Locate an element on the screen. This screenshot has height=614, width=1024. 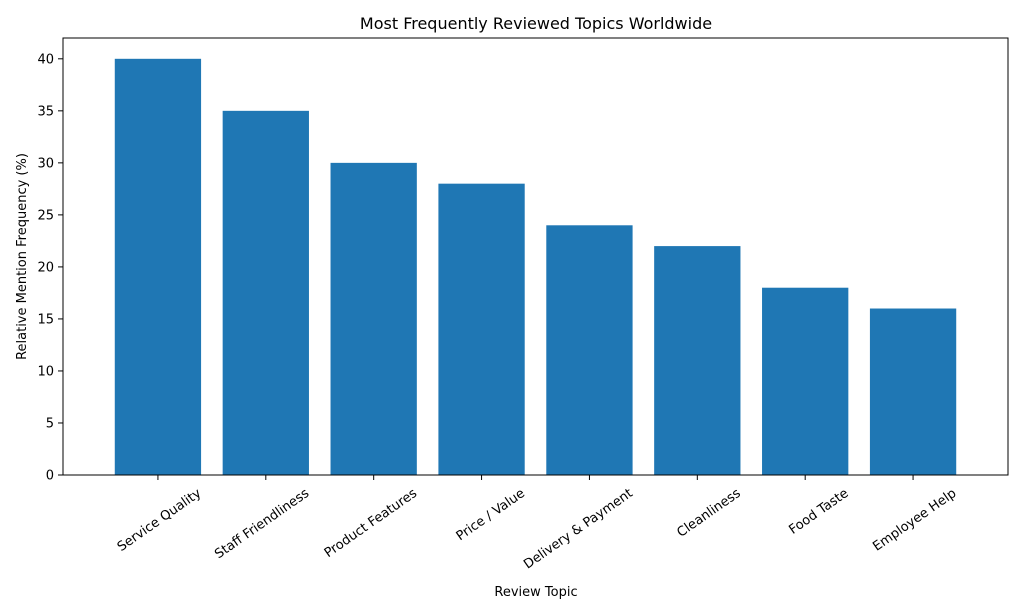
y-tick-label: 40 is located at coordinates (45, 59).